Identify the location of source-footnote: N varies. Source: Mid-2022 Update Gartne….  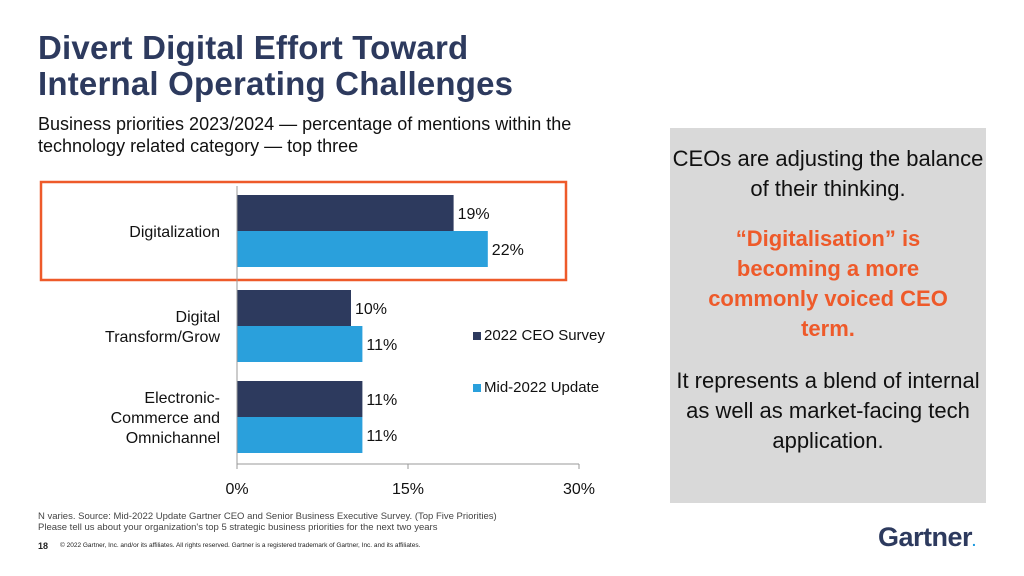
(267, 522).